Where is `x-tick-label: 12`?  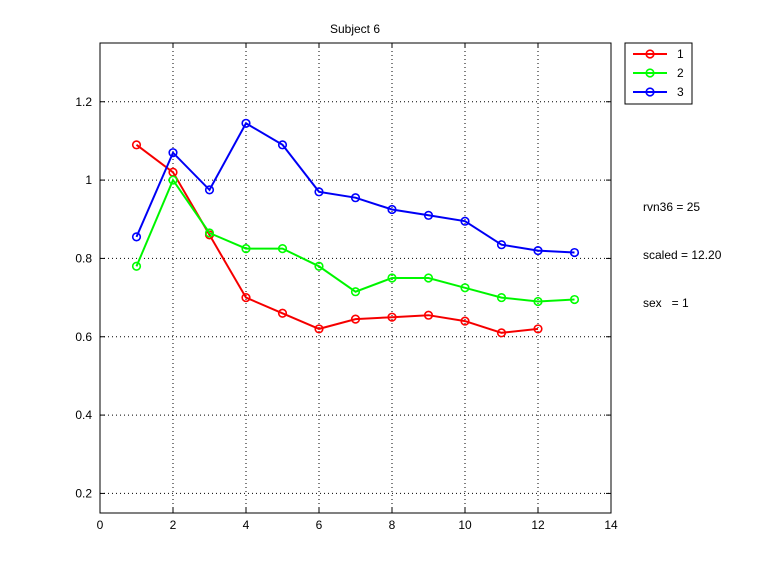
x-tick-label: 12 is located at coordinates (538, 525).